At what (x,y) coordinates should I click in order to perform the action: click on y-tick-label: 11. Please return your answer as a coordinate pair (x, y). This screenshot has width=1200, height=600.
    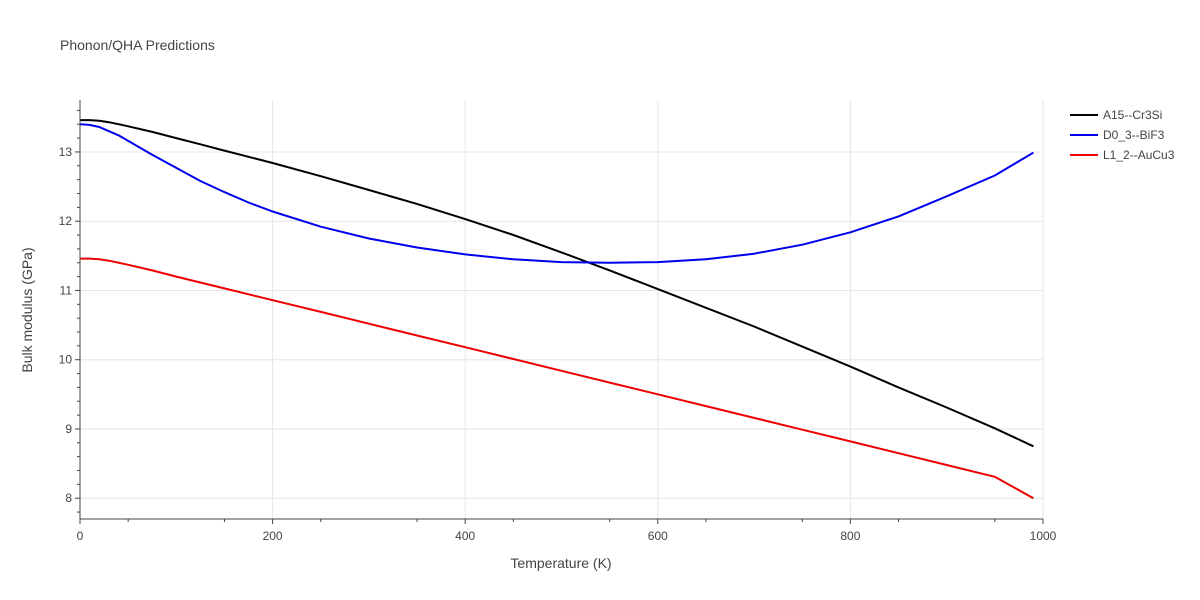
    Looking at the image, I should click on (66, 290).